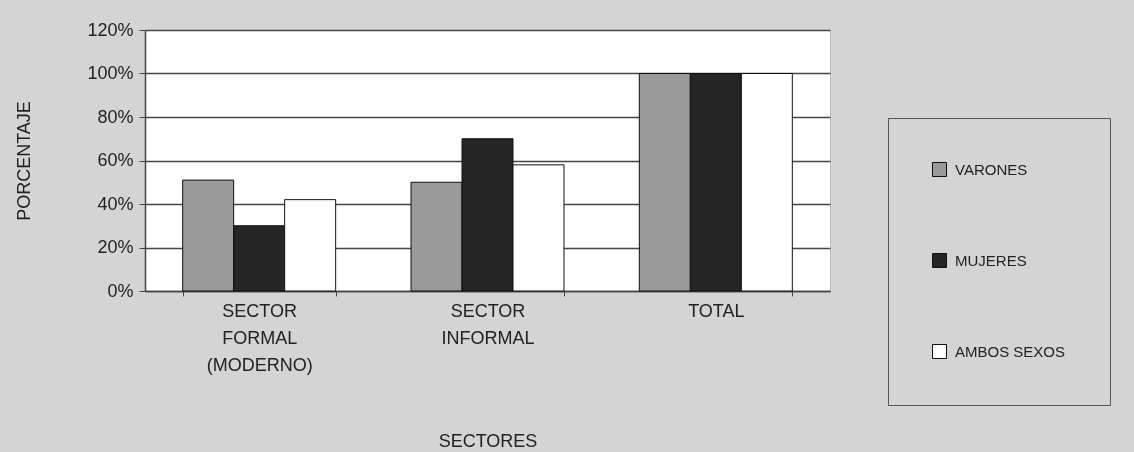 This screenshot has height=452, width=1134. I want to click on y-tick-label: 100%, so click(110, 73).